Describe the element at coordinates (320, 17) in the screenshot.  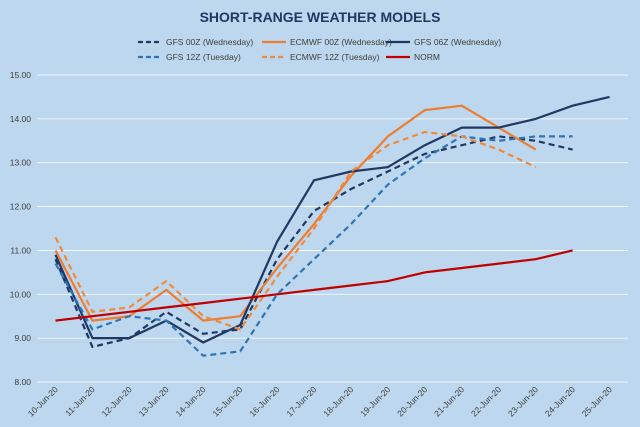
I see `chart-title: SHORT-RANGE WEATHER MODELS` at that location.